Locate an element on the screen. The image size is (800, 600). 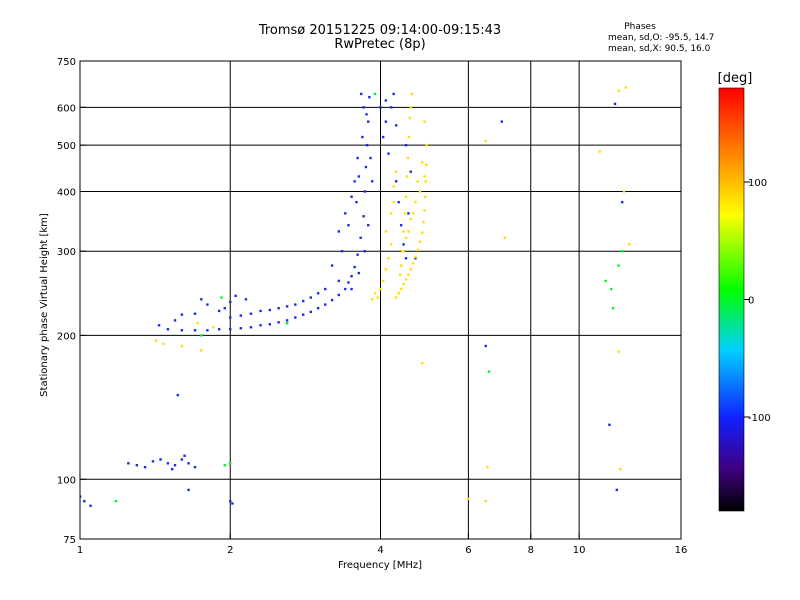
y-axis-label: Stationary phase Virtual Height [km] is located at coordinates (44, 305).